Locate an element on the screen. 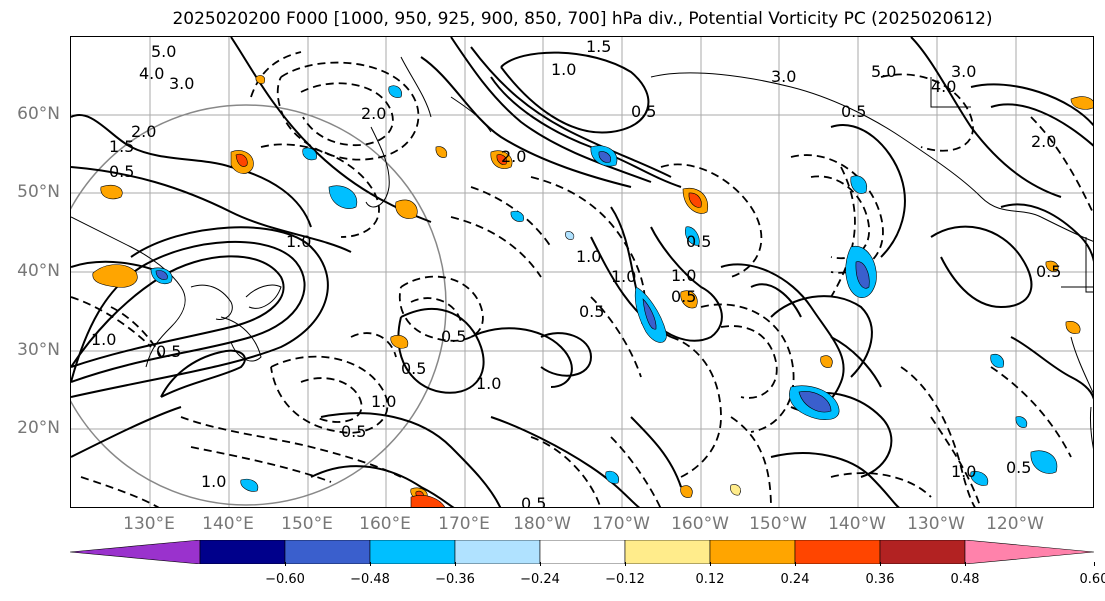  lon-label-140e: 140°E is located at coordinates (228, 524).